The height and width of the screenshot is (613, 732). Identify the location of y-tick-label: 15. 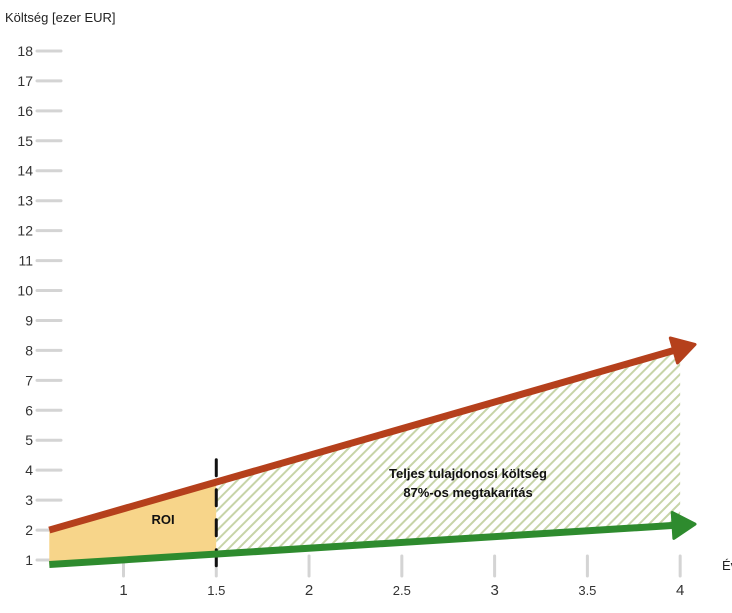
(25, 141).